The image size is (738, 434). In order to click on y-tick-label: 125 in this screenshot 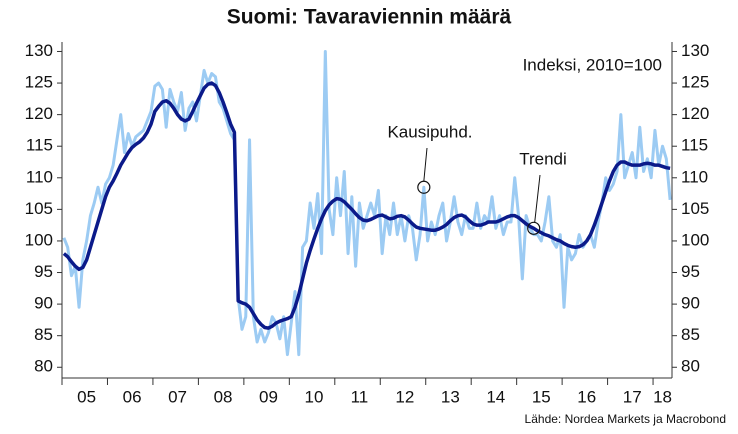, I will do `click(39, 82)`.